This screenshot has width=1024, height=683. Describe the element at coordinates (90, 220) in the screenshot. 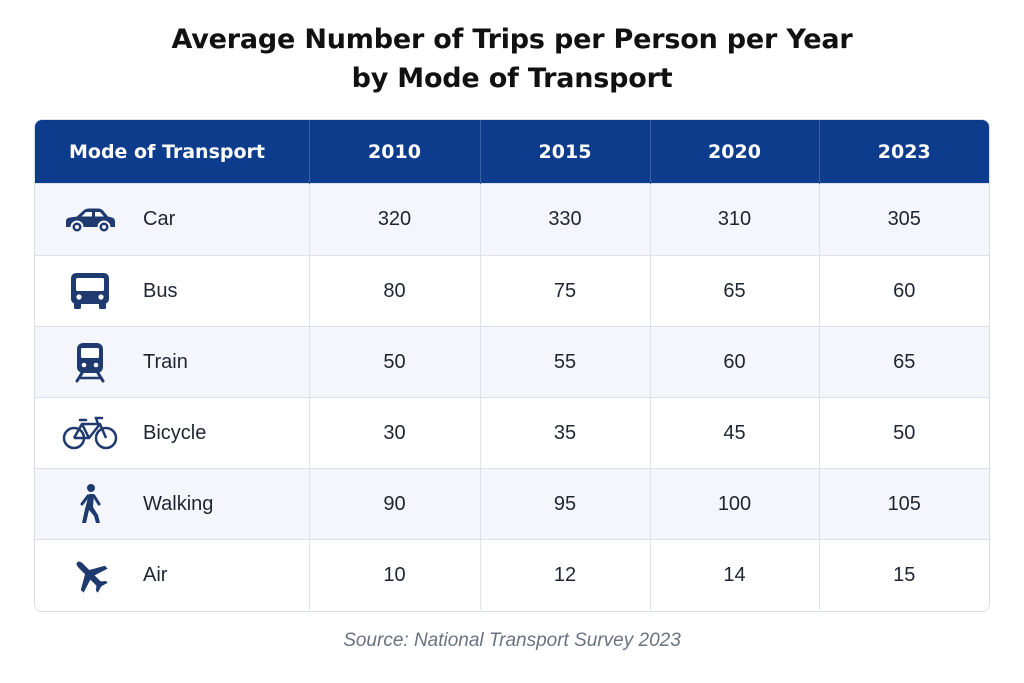

I see `car-icon` at that location.